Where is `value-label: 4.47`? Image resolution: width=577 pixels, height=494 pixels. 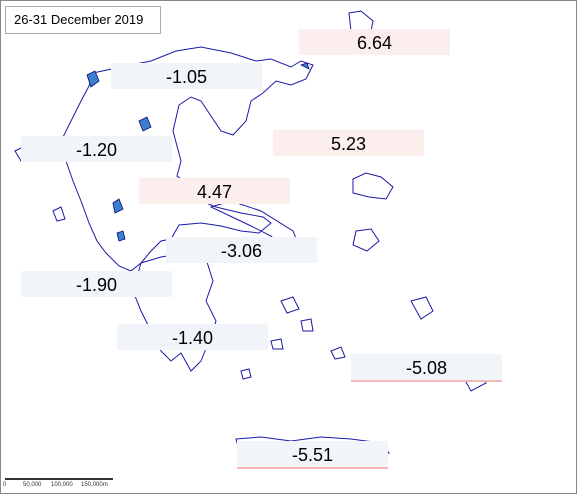 value-label: 4.47 is located at coordinates (214, 191).